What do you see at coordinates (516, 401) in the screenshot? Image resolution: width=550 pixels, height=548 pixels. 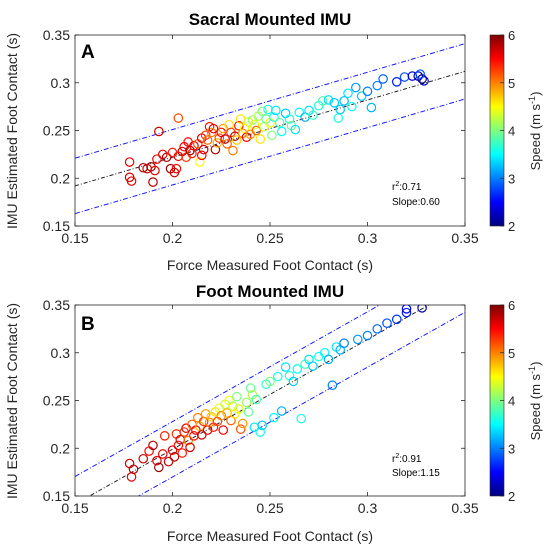 I see `panel-b-colorbar: 2 3 4 5 6 Speed (m s-1)` at bounding box center [516, 401].